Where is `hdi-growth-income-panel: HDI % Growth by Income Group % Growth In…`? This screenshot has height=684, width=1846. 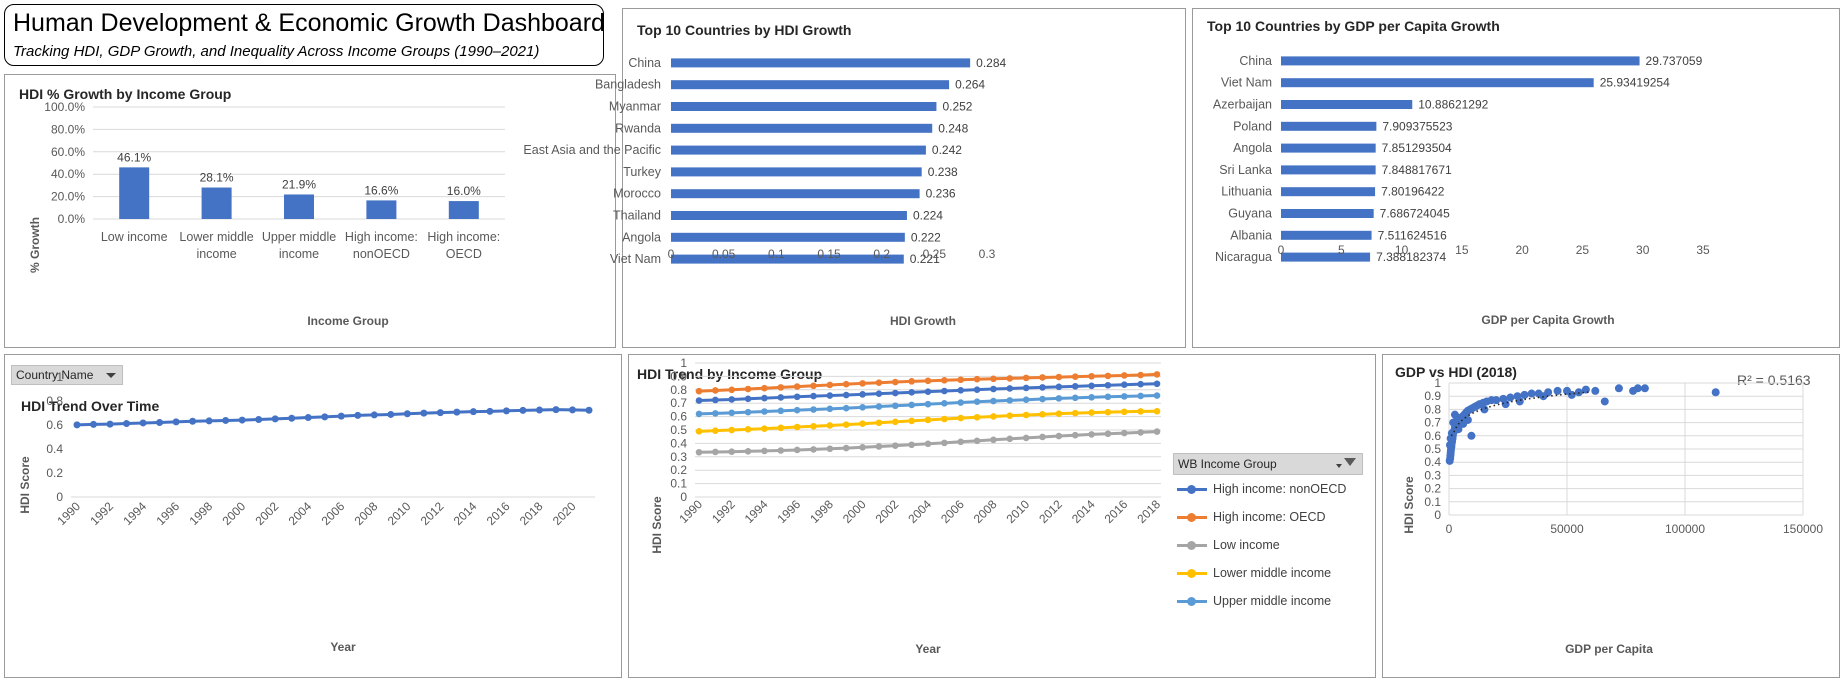 hdi-growth-income-panel: HDI % Growth by Income Group % Growth In… is located at coordinates (310, 211).